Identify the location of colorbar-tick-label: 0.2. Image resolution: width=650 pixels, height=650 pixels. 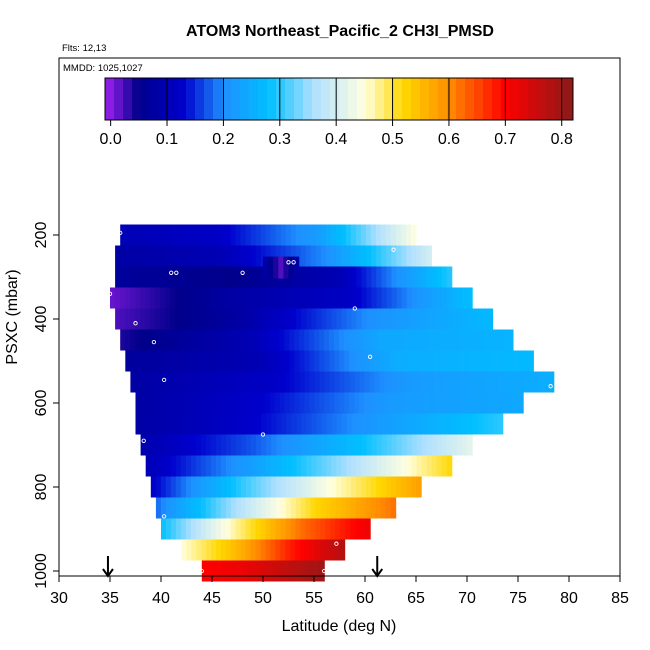
(223, 139).